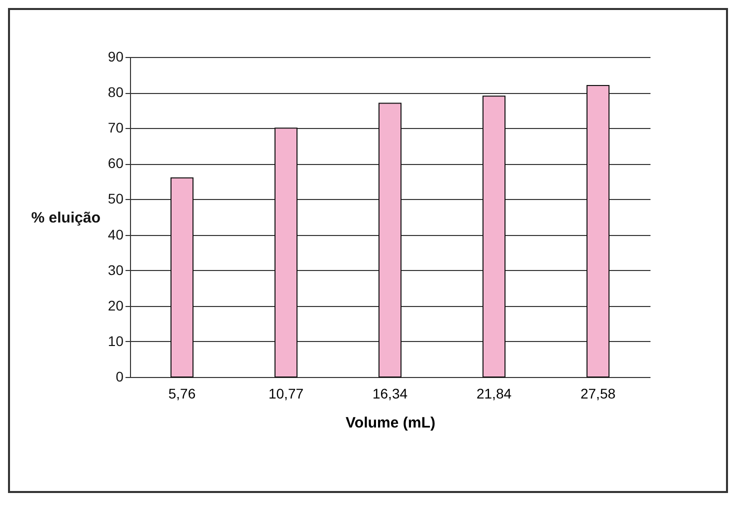  What do you see at coordinates (598, 394) in the screenshot?
I see `x-tick-label: 27,58` at bounding box center [598, 394].